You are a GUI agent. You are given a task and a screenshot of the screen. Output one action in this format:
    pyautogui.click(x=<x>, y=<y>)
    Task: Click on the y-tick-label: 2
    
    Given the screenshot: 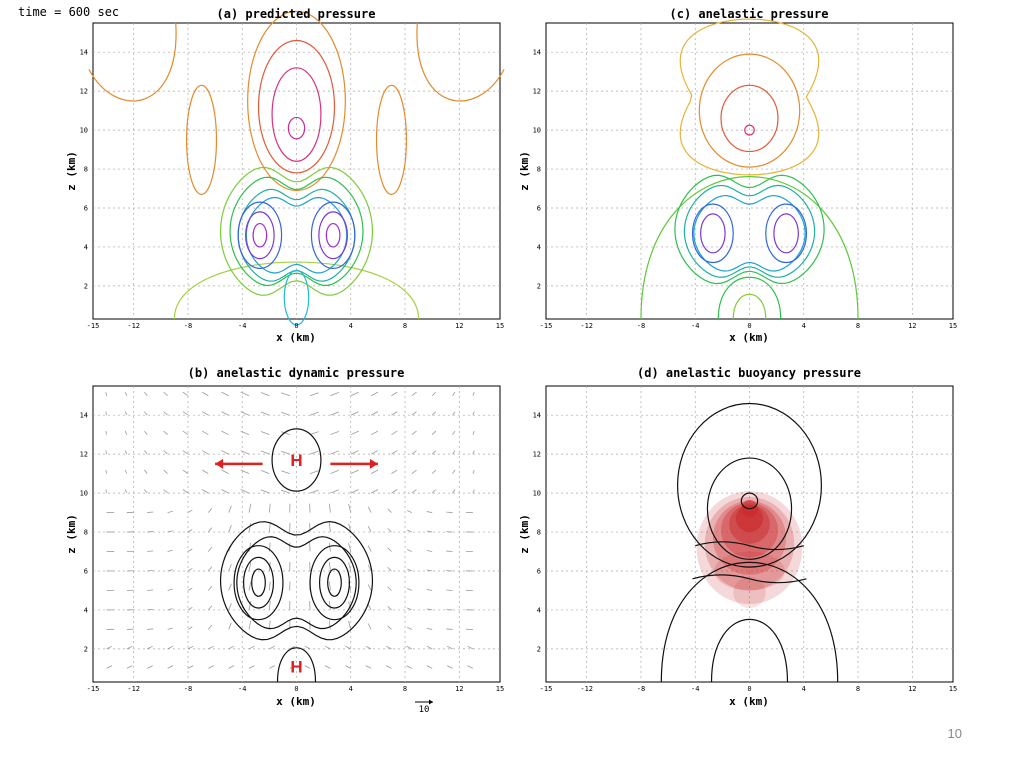 What is the action you would take?
    pyautogui.click(x=86, y=649)
    